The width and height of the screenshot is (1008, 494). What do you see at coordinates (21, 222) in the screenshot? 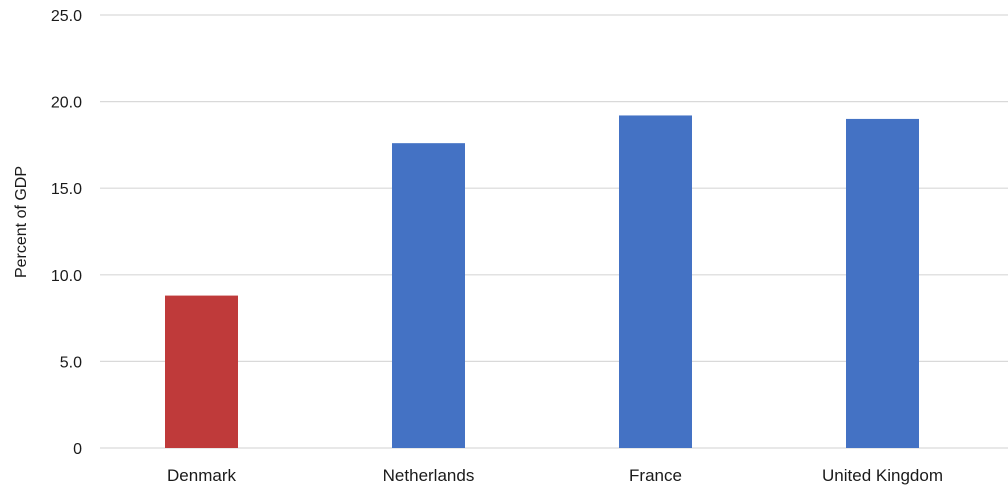
I see `y-axis-title: Percent of GDP` at bounding box center [21, 222].